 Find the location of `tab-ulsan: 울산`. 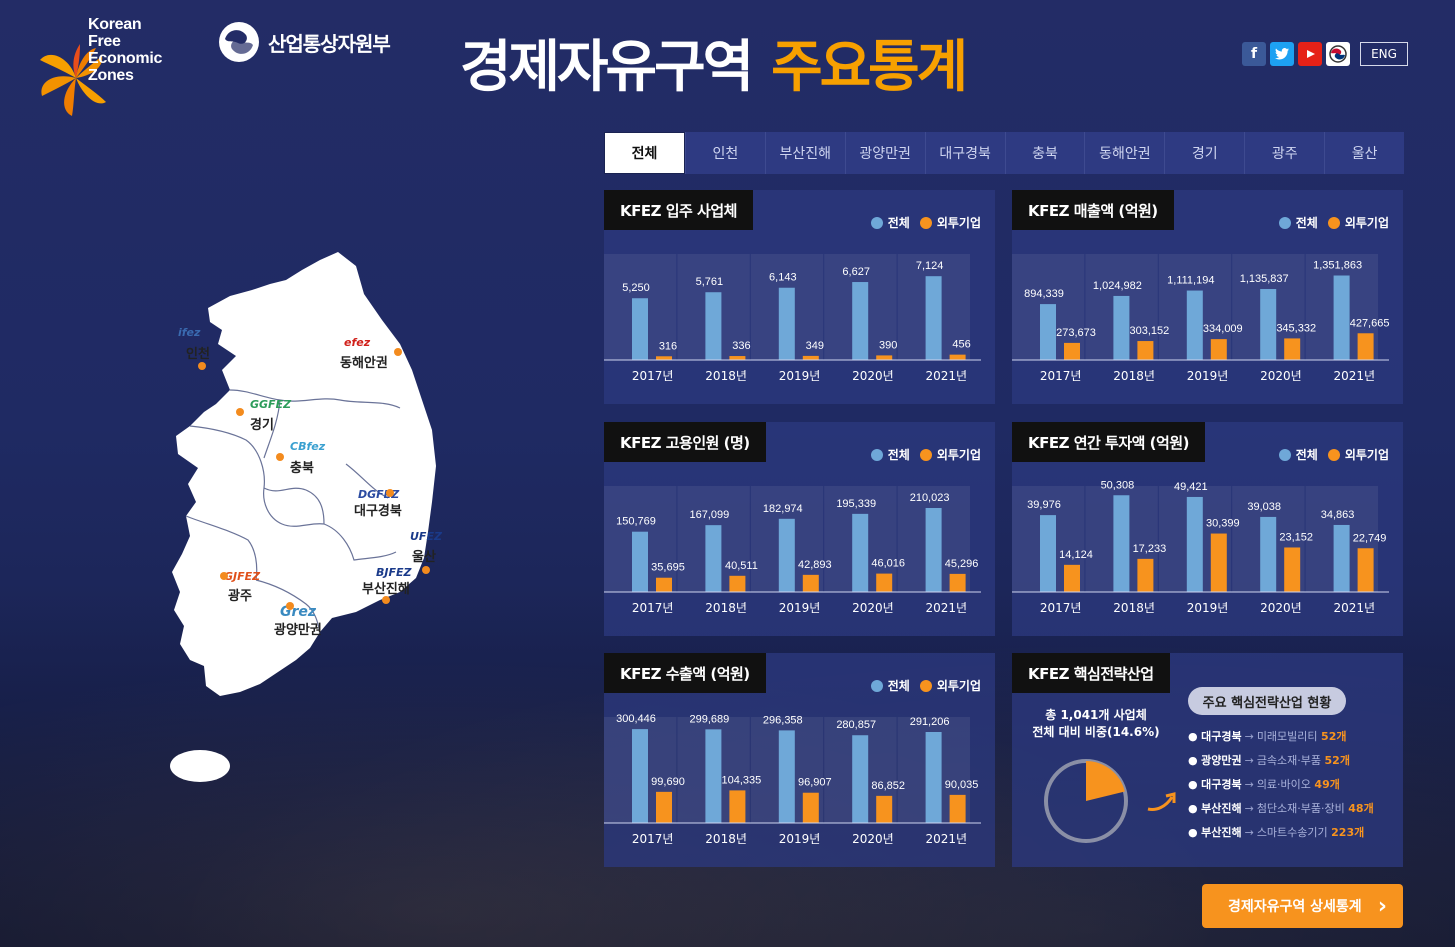

tab-ulsan: 울산 is located at coordinates (1364, 153).